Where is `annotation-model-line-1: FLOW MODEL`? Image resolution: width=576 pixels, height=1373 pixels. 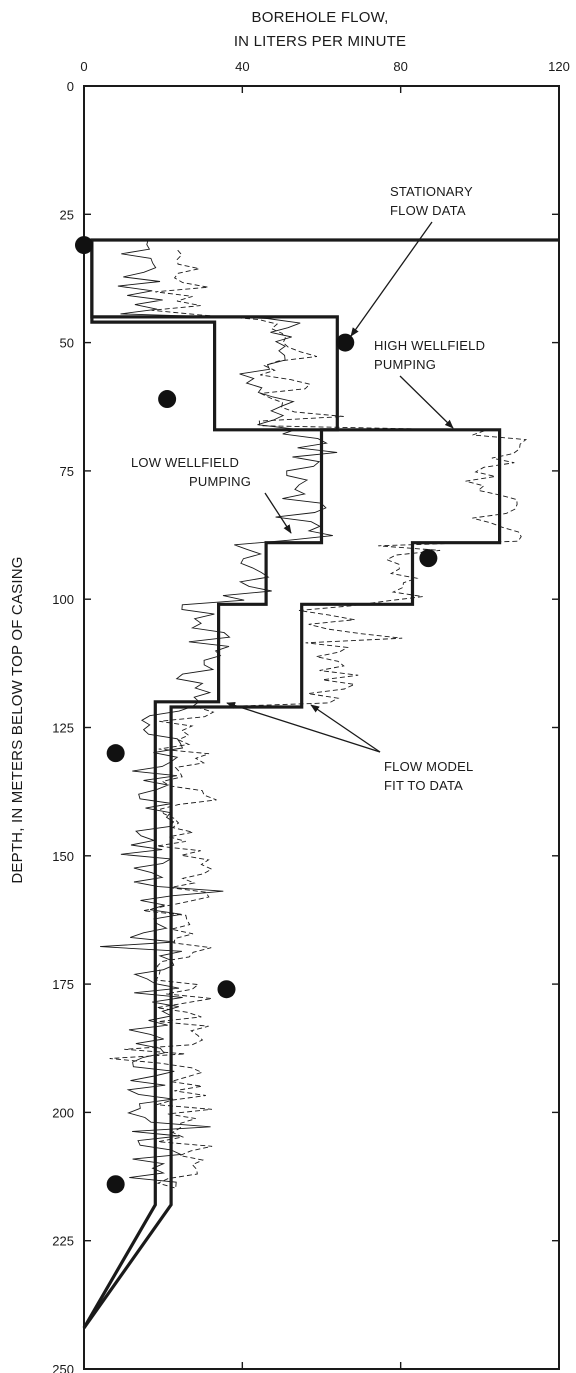
annotation-model-line-1: FLOW MODEL is located at coordinates (428, 766).